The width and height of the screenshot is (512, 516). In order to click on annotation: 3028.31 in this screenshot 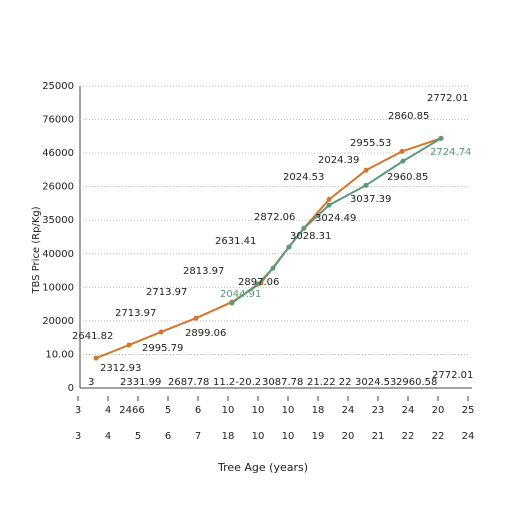, I will do `click(310, 236)`.